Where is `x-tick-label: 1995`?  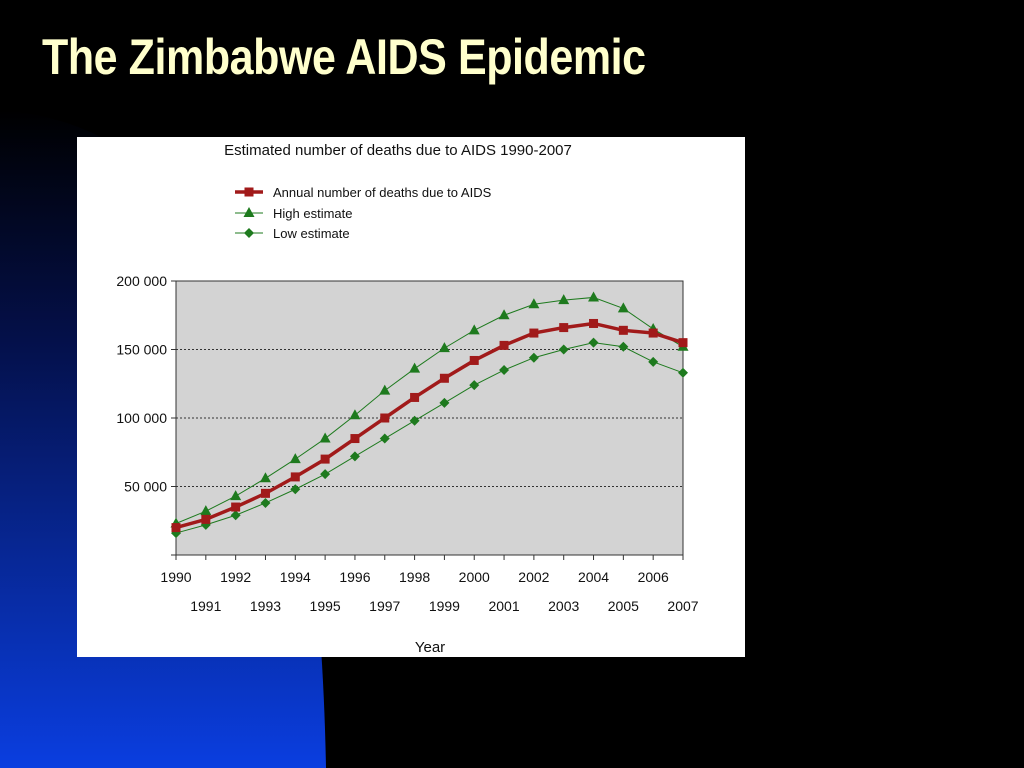
x-tick-label: 1995 is located at coordinates (325, 606).